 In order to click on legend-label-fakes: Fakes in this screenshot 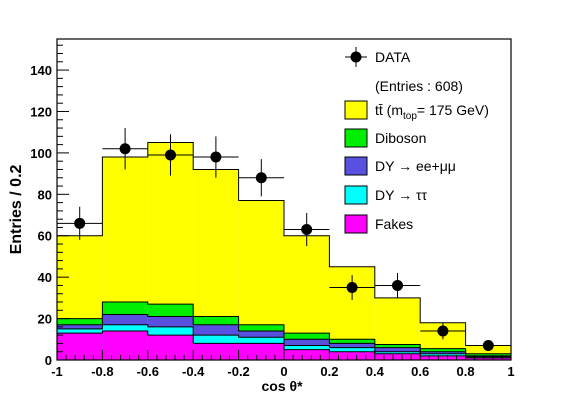, I will do `click(394, 224)`.